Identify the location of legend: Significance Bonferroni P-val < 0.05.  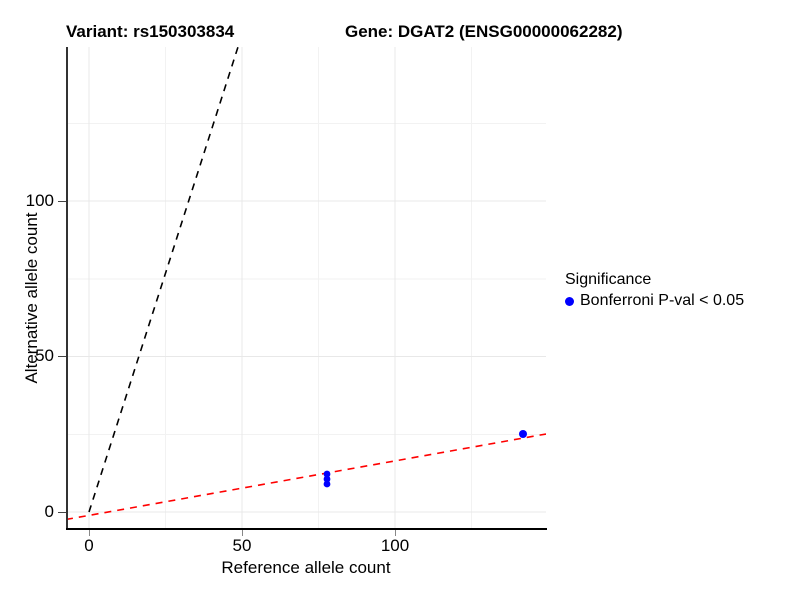
(680, 290).